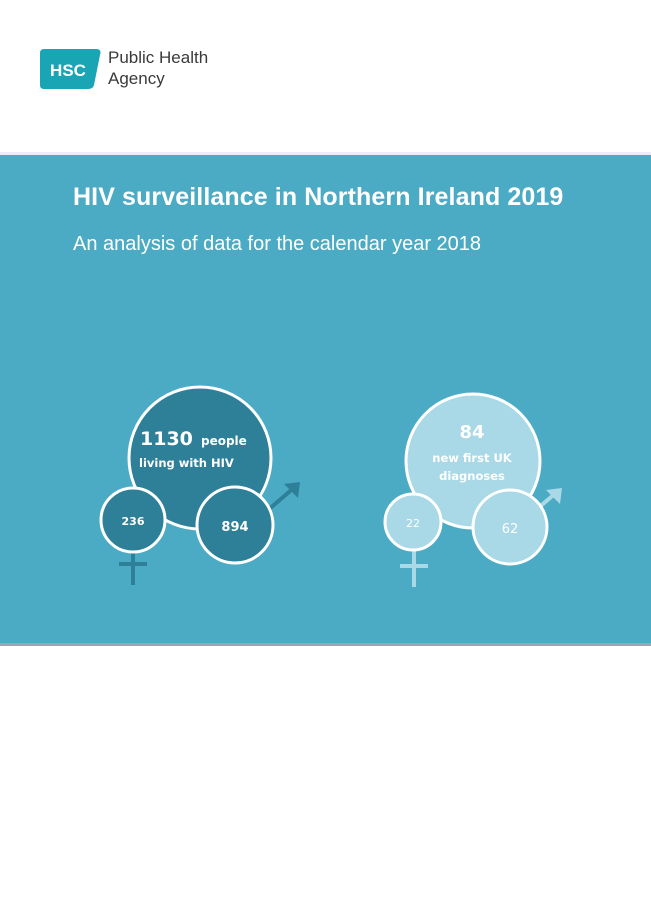 This screenshot has height=900, width=651. I want to click on living-with-hiv-group: 1130 people living with HIV 236 894, so click(199, 485).